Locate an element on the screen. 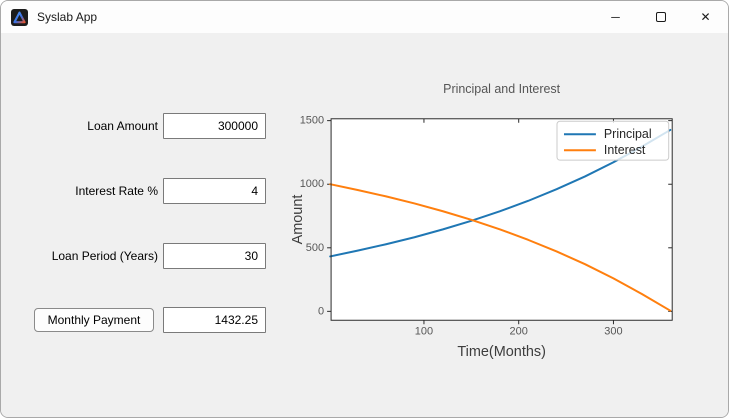  maximize-button is located at coordinates (660, 17).